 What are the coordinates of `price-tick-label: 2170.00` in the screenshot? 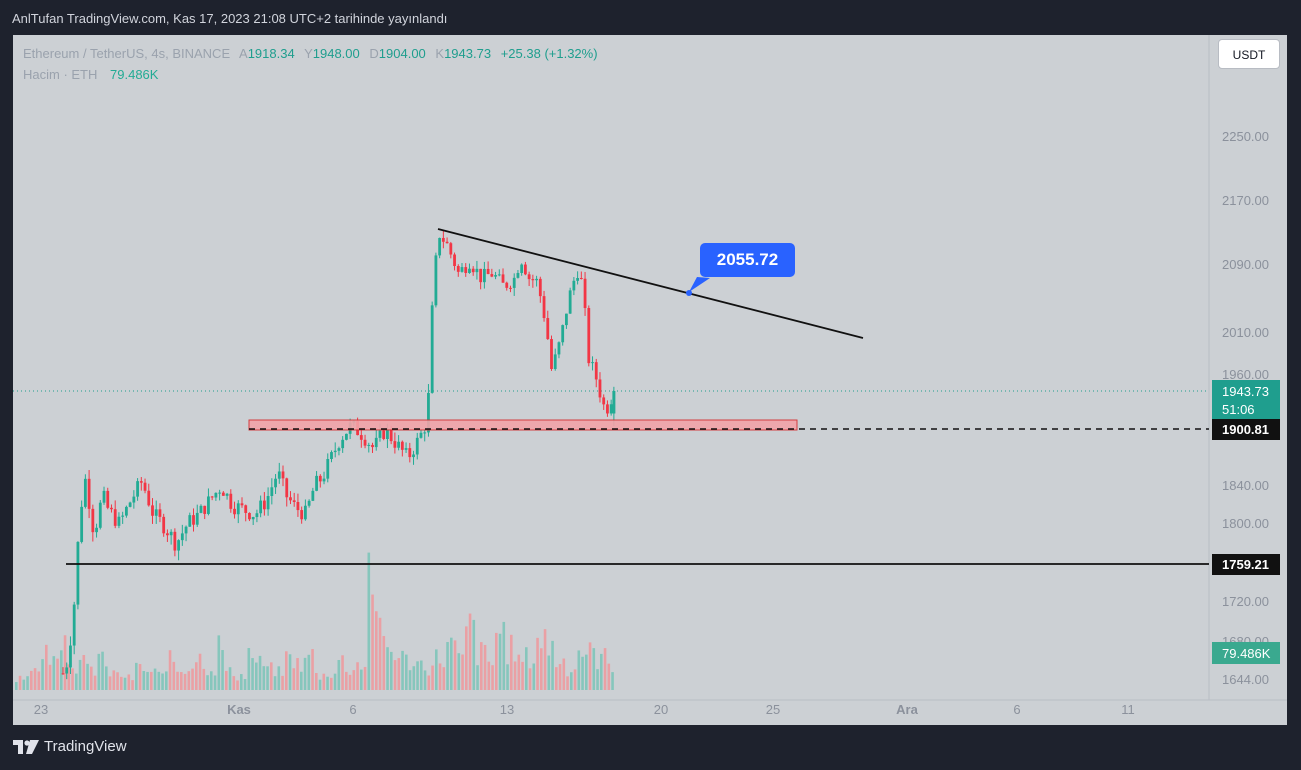 It's located at (1245, 200).